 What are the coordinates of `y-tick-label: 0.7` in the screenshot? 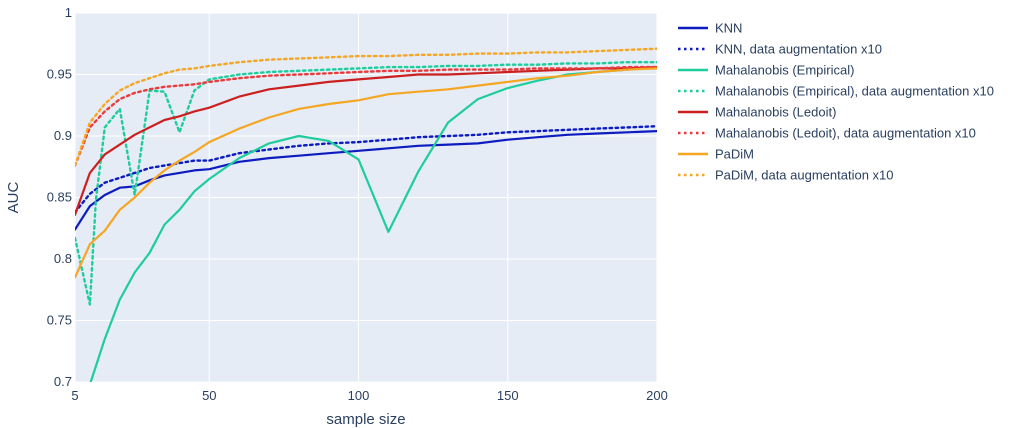 It's located at (63, 381).